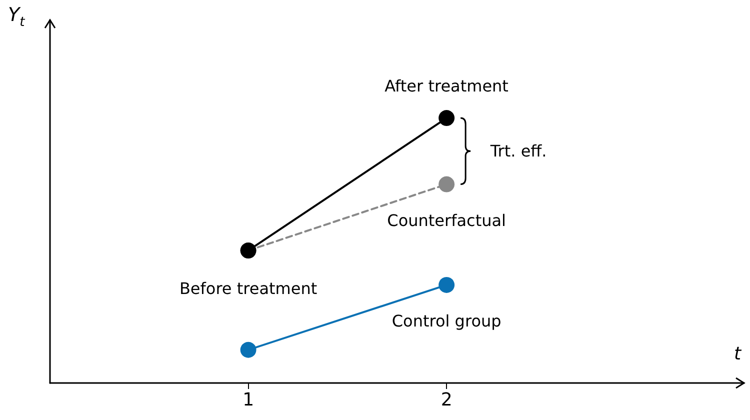 This screenshot has height=420, width=750. Describe the element at coordinates (446, 220) in the screenshot. I see `annotation: Counterfactual` at that location.